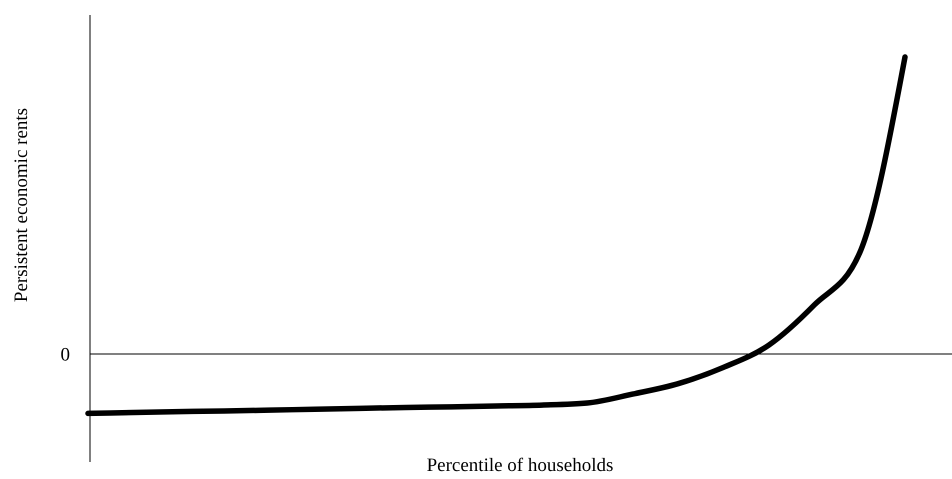 The image size is (952, 479). I want to click on y-axis-title: Persistent economic rents, so click(21, 205).